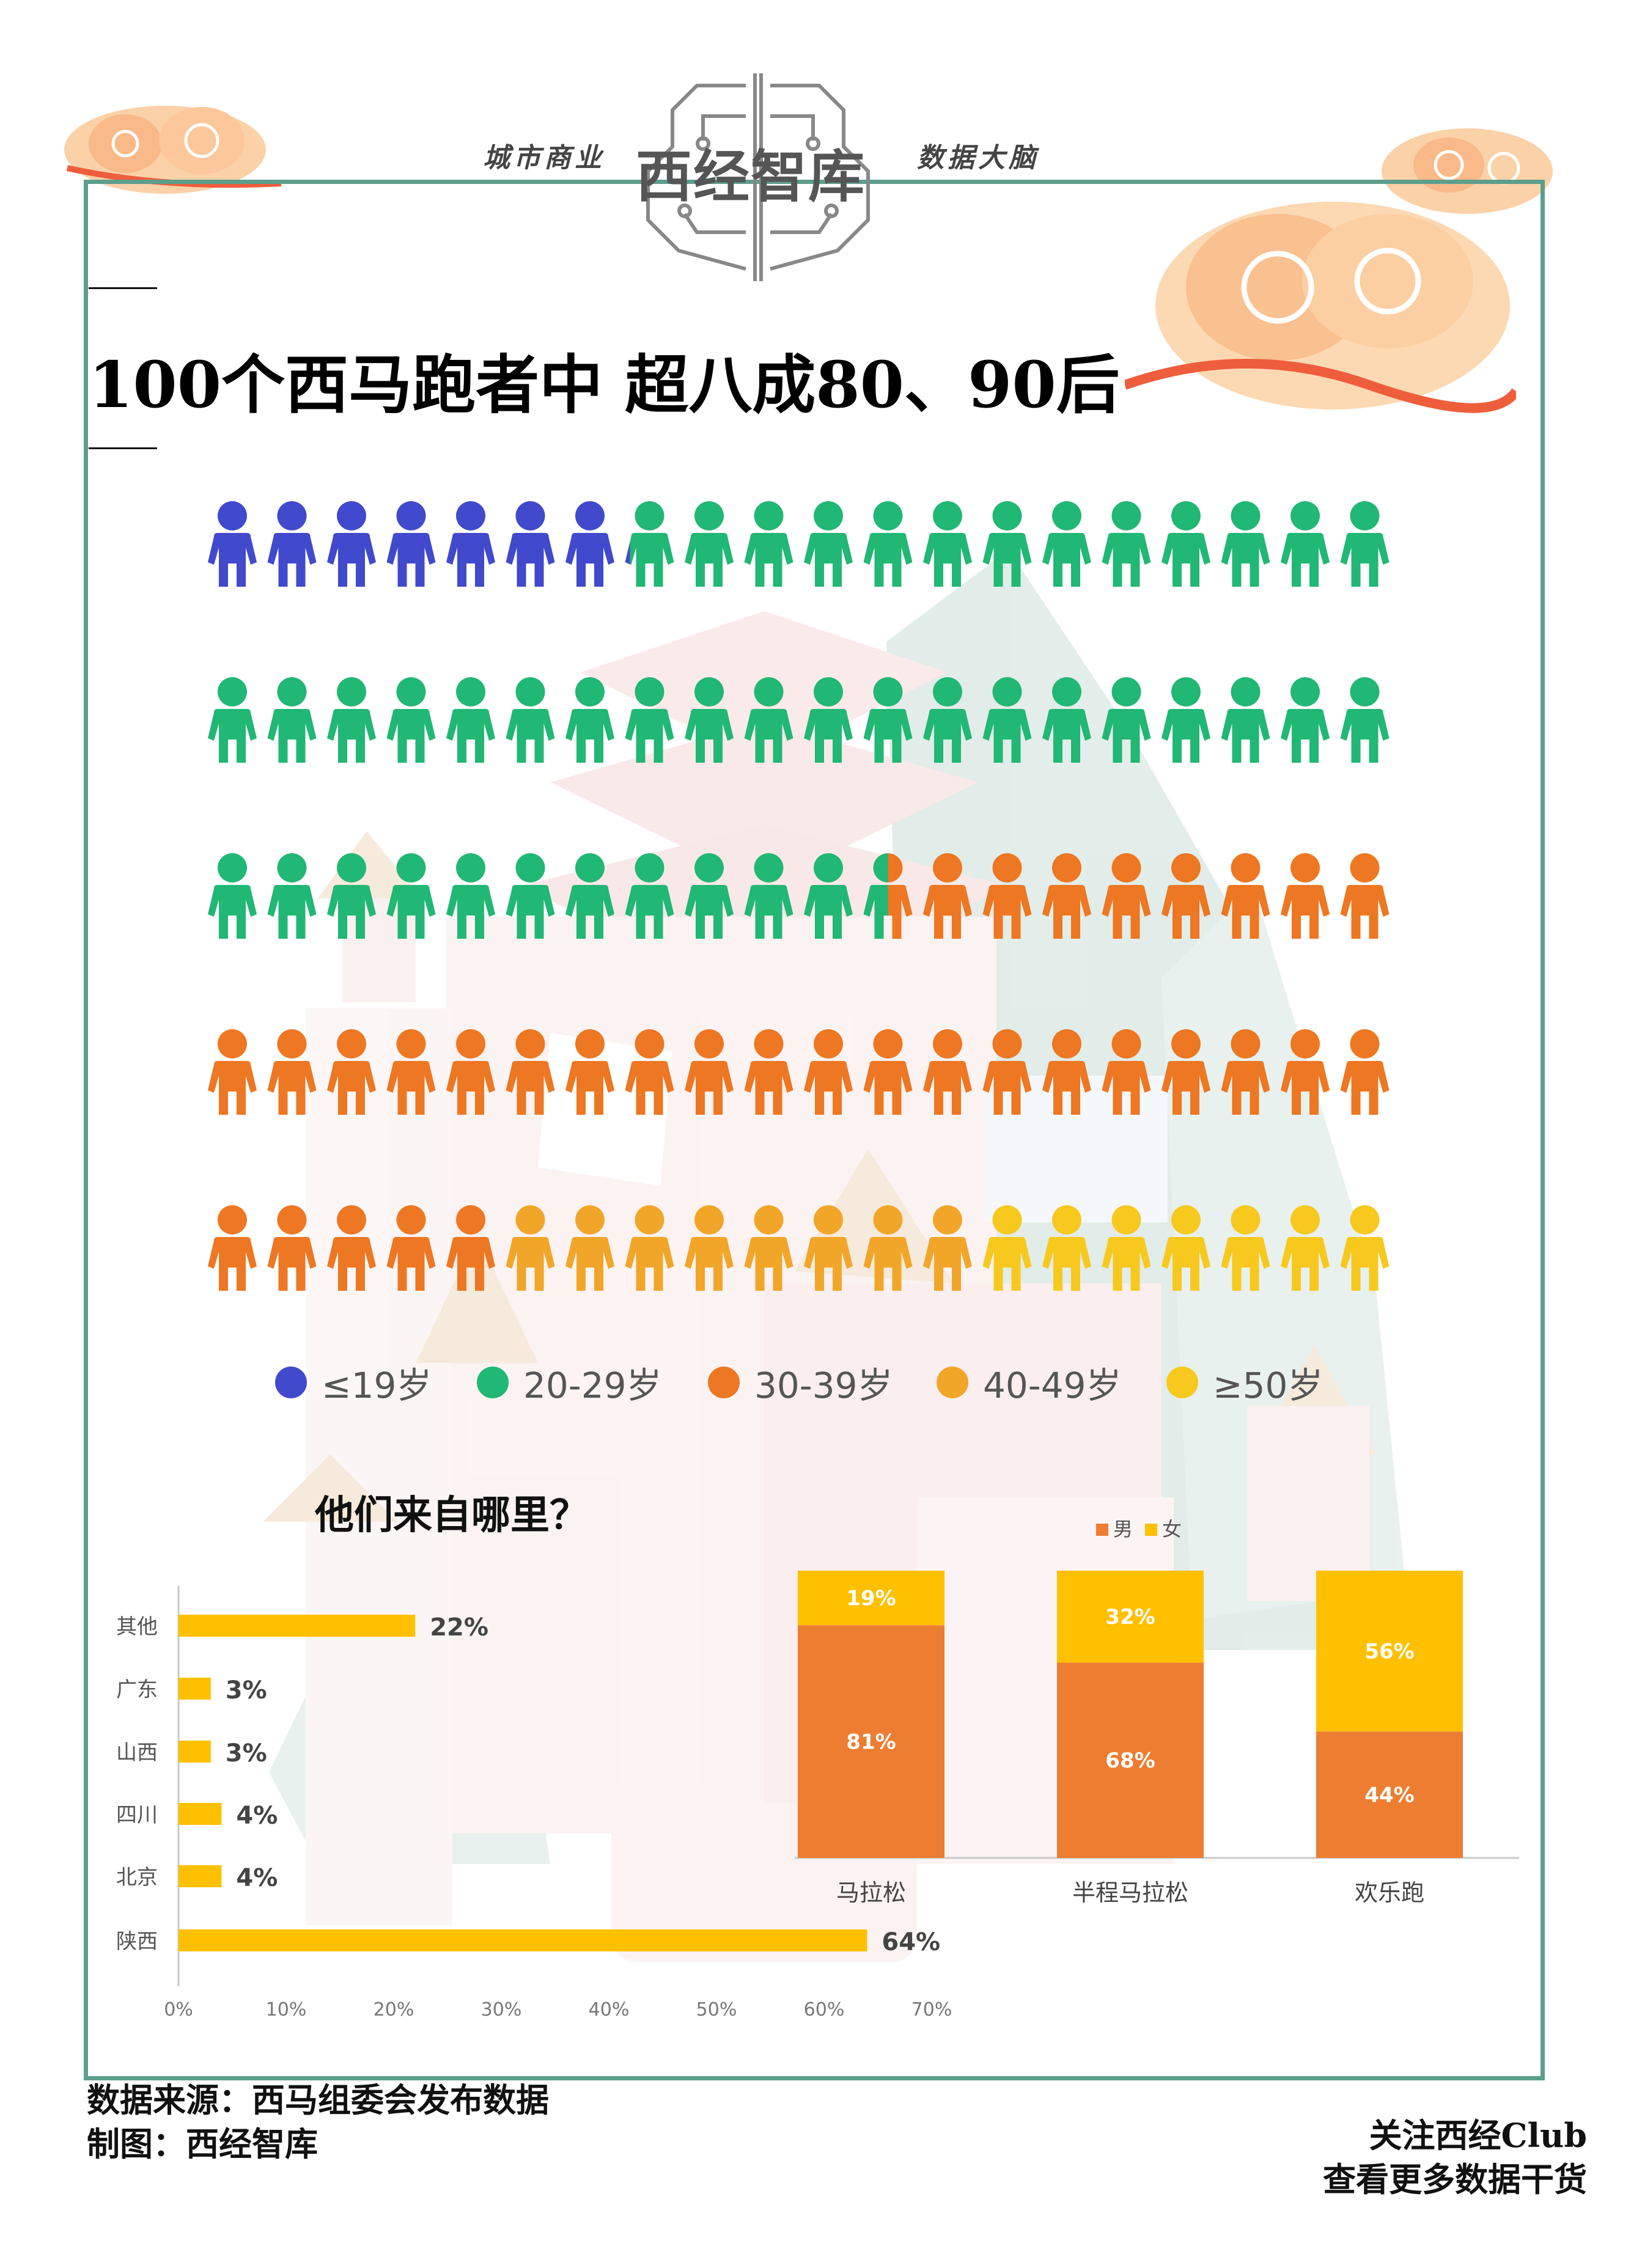 The height and width of the screenshot is (2268, 1631). I want to click on legend-label: 20-29岁, so click(592, 1386).